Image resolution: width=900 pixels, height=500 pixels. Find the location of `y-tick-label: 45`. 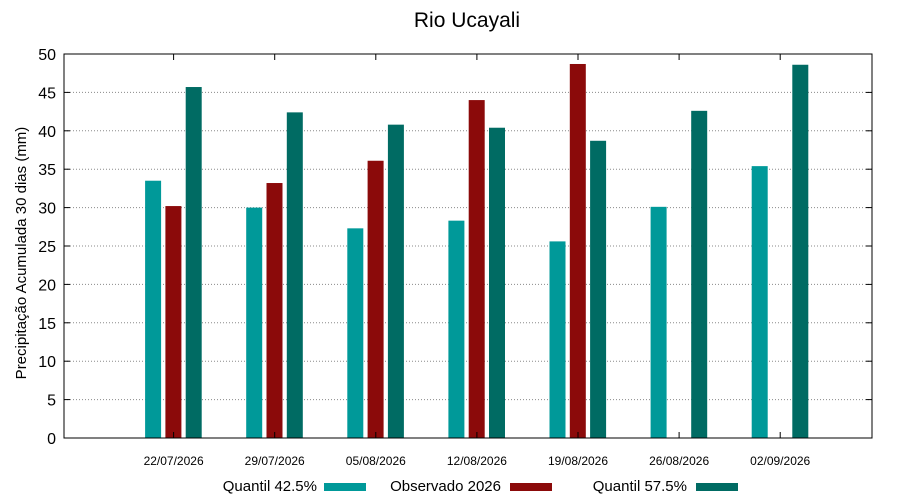

y-tick-label: 45 is located at coordinates (47, 93).